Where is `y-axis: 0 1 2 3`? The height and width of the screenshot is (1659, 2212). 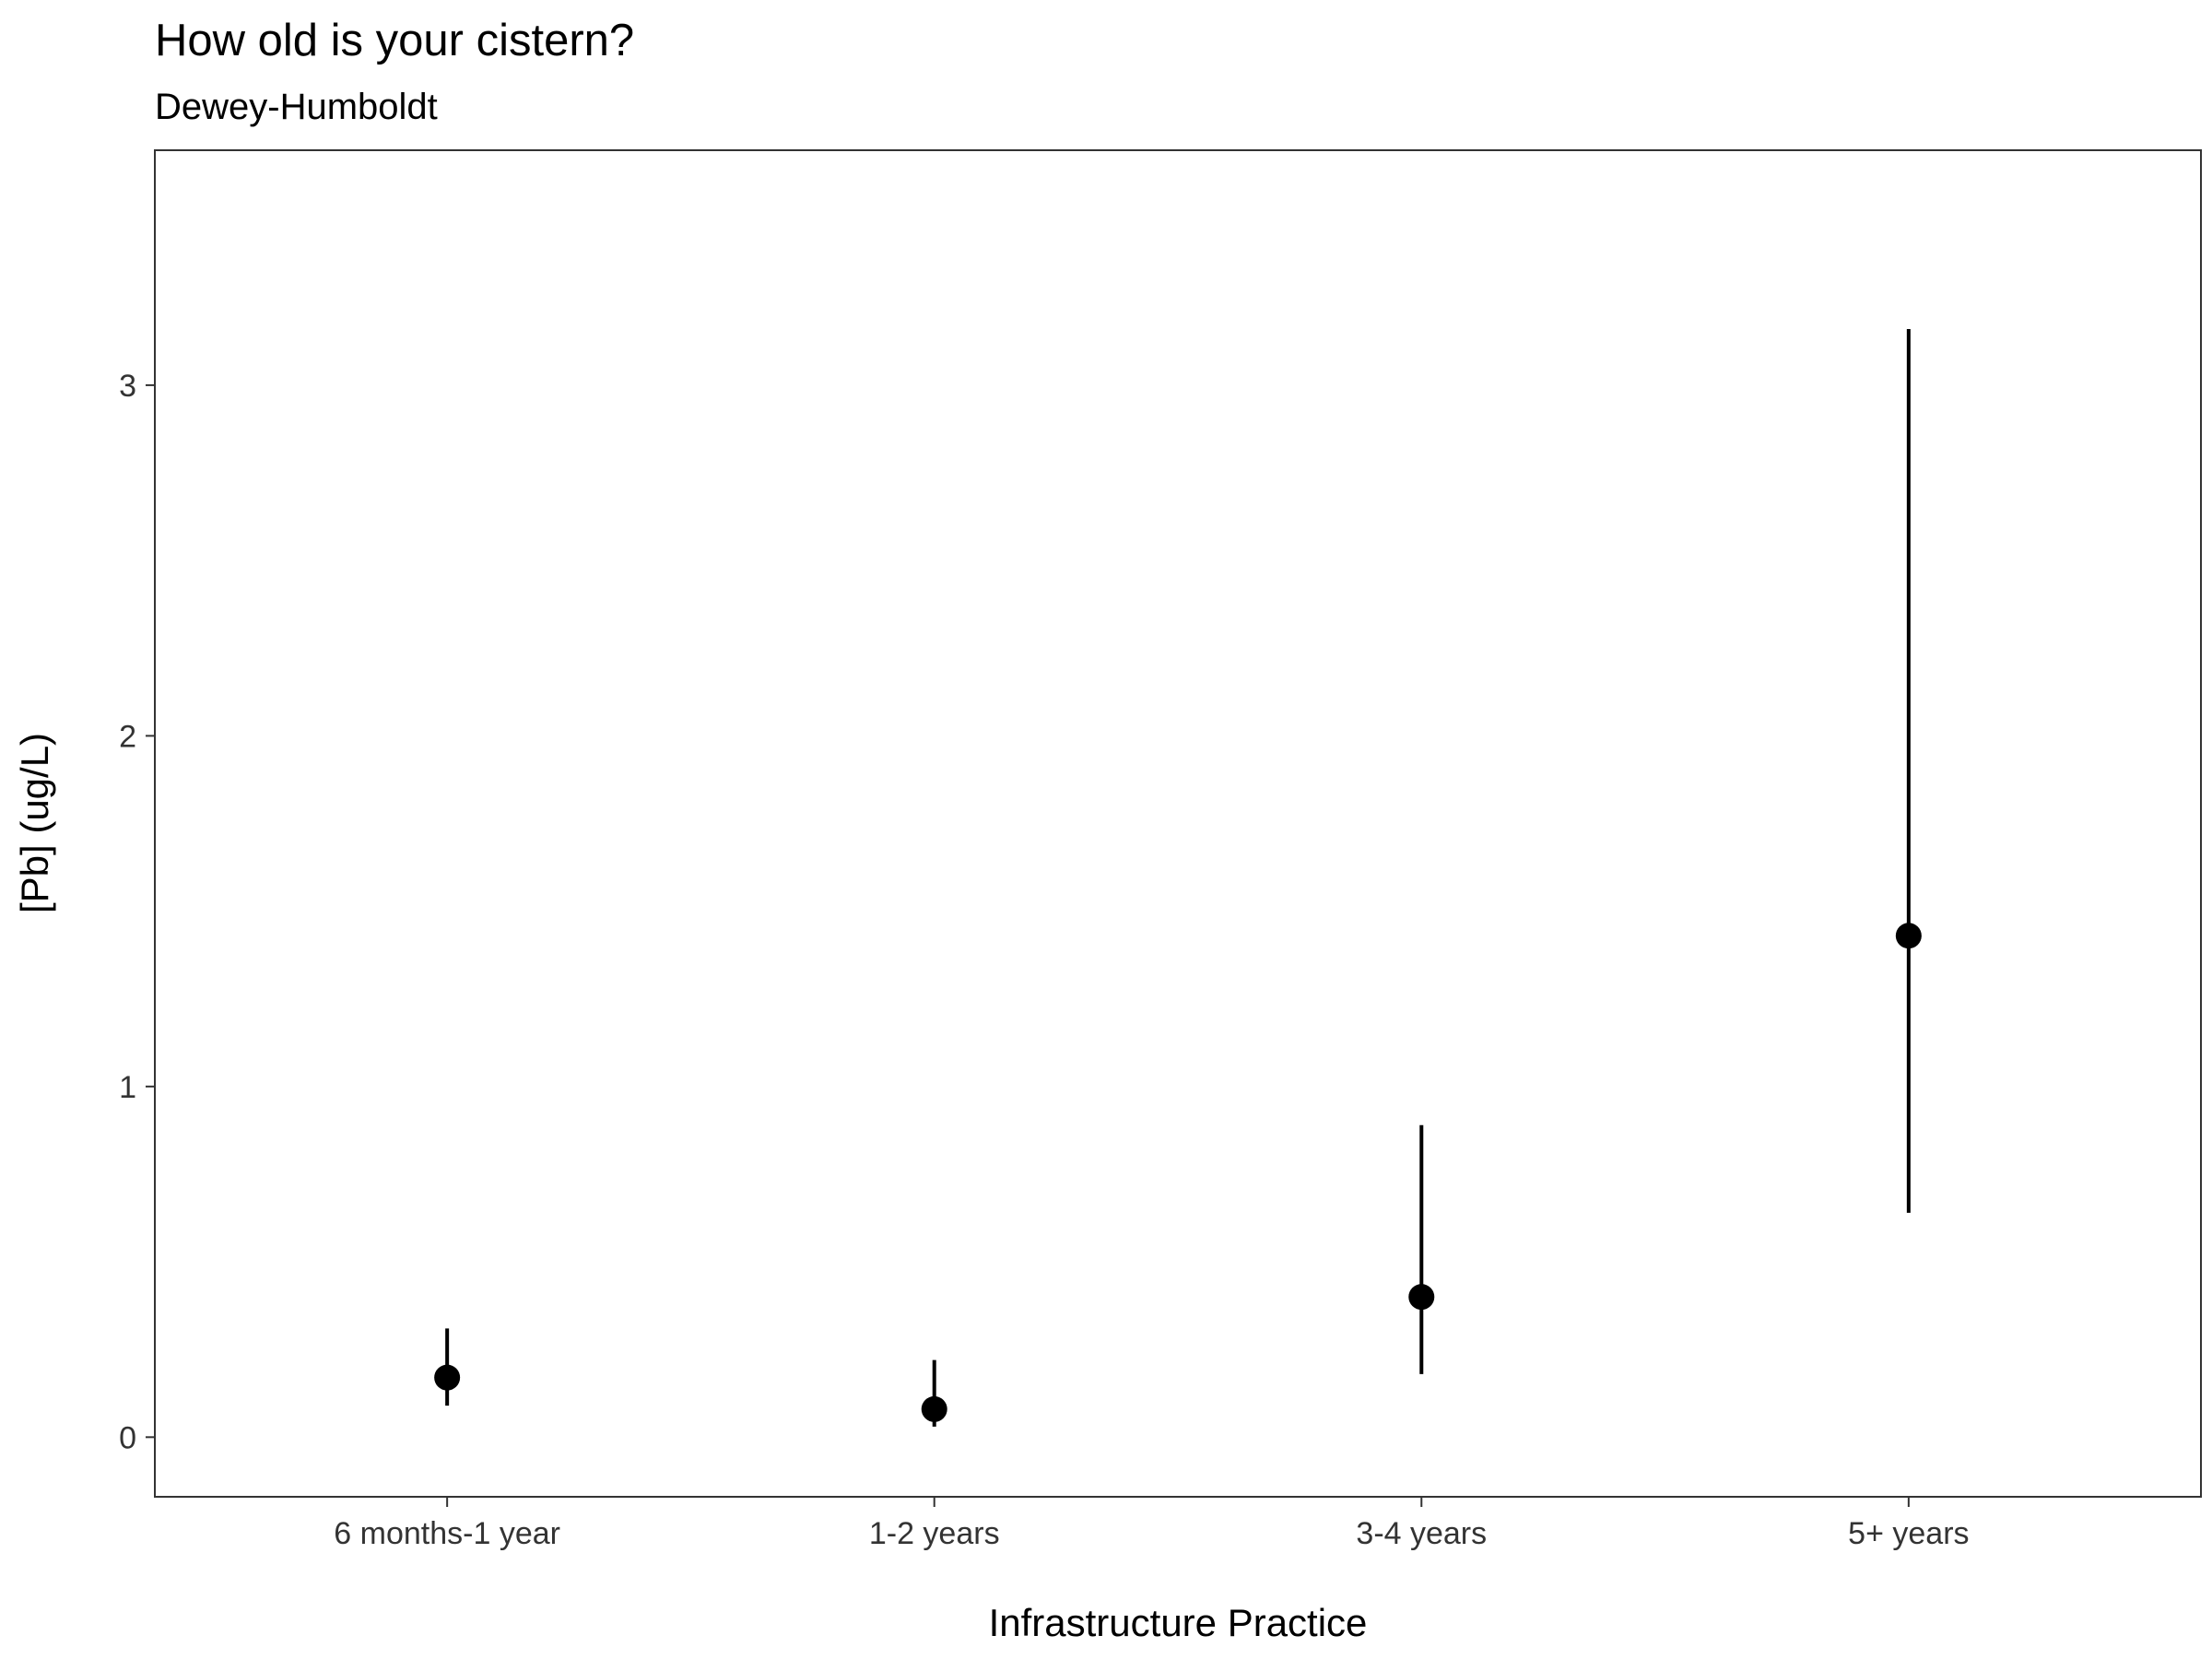 y-axis: 0 1 2 3 is located at coordinates (137, 912).